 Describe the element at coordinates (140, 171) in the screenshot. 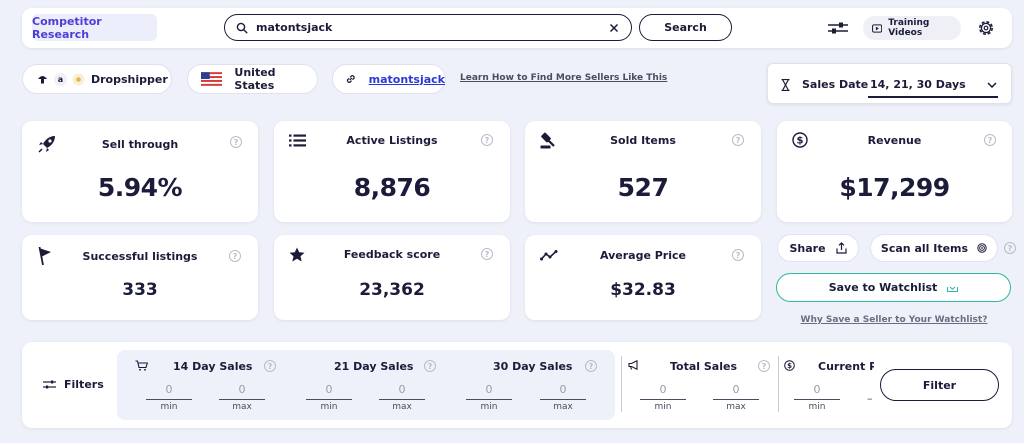

I see `sell-through-card: Sell through ? 5.94%` at that location.